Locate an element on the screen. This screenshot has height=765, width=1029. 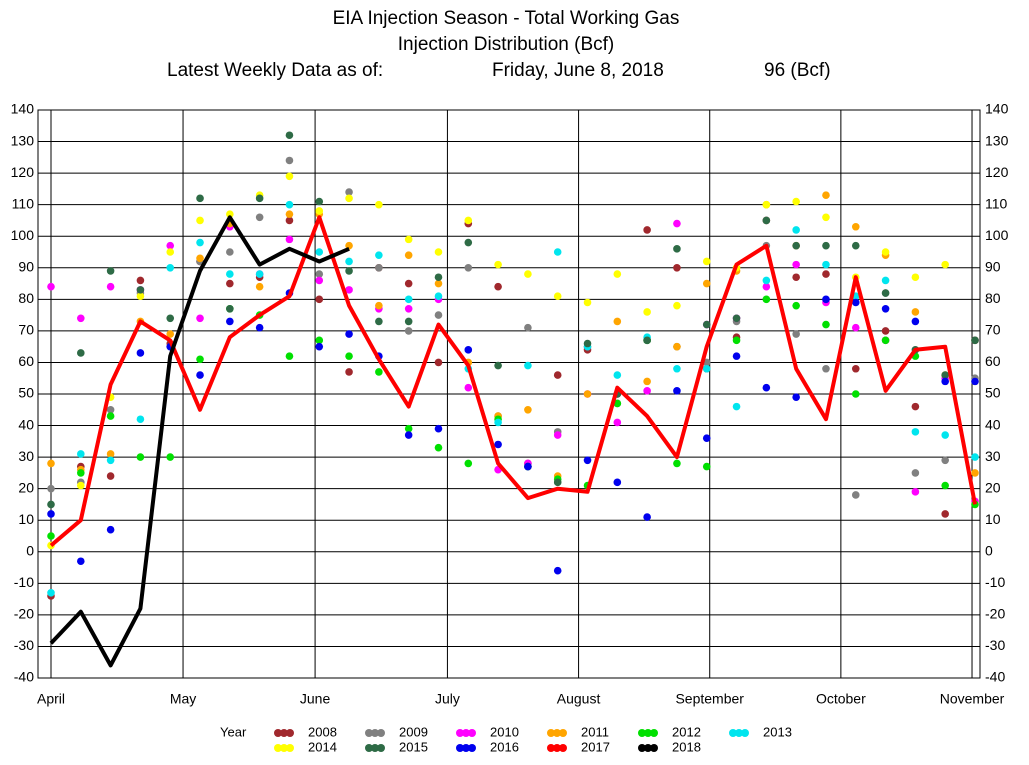
x-tick-label: May is located at coordinates (183, 699).